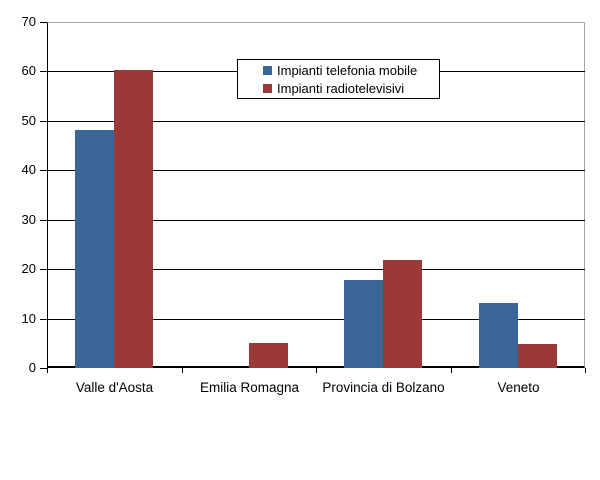 The width and height of the screenshot is (600, 480). What do you see at coordinates (249, 387) in the screenshot?
I see `x-axis-category-label: Emilia Romagna` at bounding box center [249, 387].